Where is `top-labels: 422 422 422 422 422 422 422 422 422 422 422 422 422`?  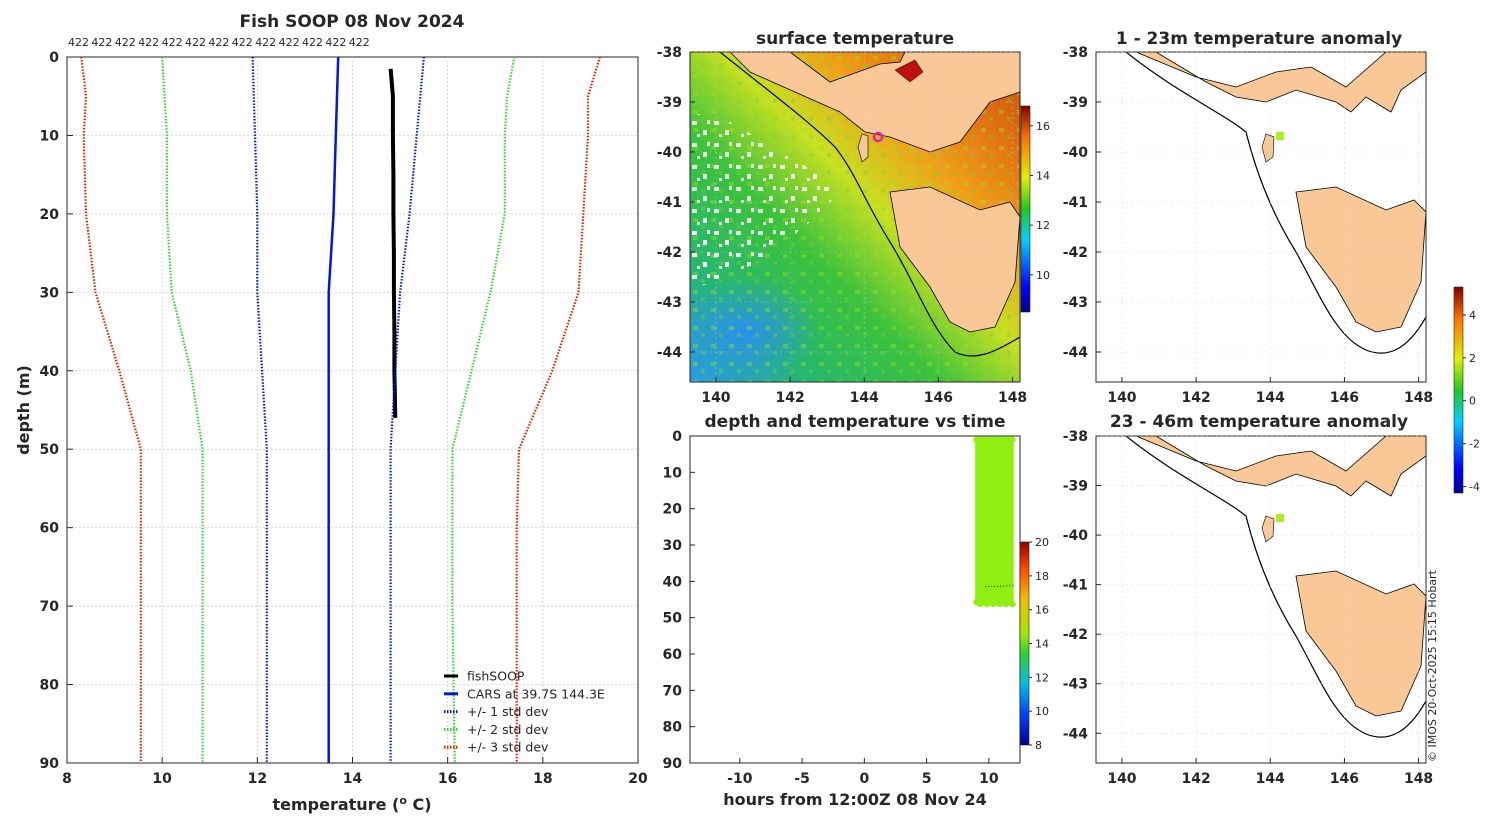 top-labels: 422 422 422 422 422 422 422 422 422 422 422 422 422 is located at coordinates (219, 42).